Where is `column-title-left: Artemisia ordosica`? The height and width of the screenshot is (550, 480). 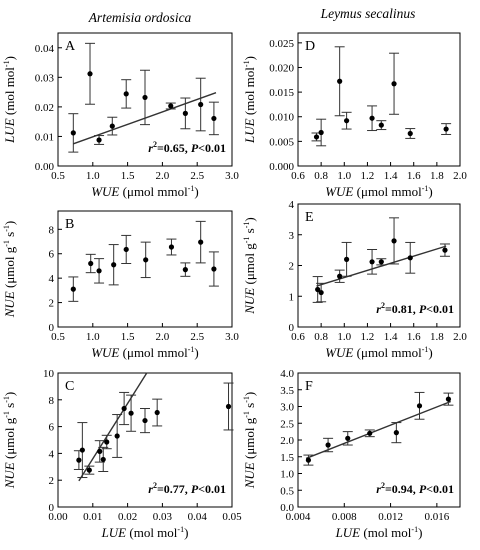 column-title-left: Artemisia ordosica is located at coordinates (140, 17).